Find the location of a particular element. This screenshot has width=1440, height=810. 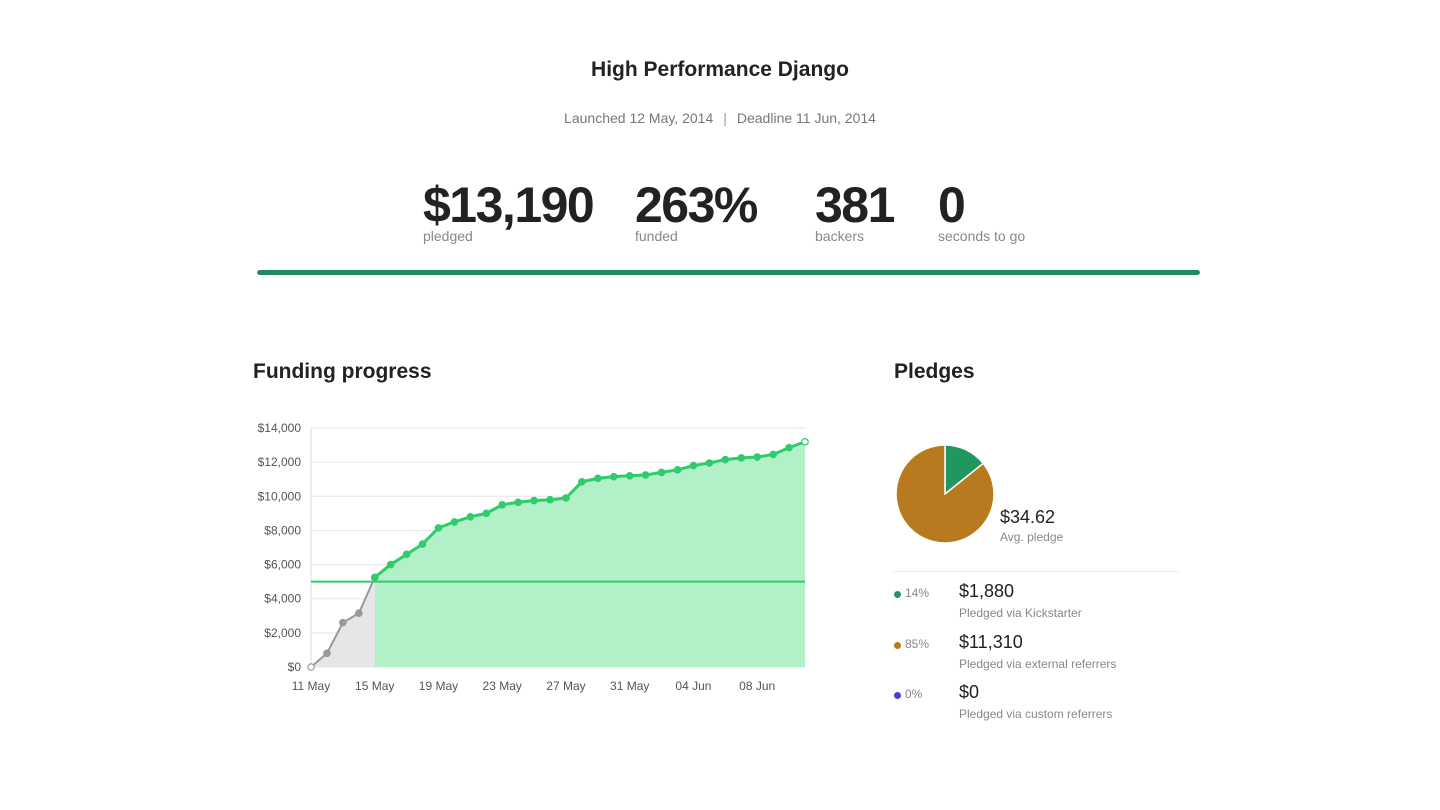

pledge-source-percent: 14% is located at coordinates (917, 593).